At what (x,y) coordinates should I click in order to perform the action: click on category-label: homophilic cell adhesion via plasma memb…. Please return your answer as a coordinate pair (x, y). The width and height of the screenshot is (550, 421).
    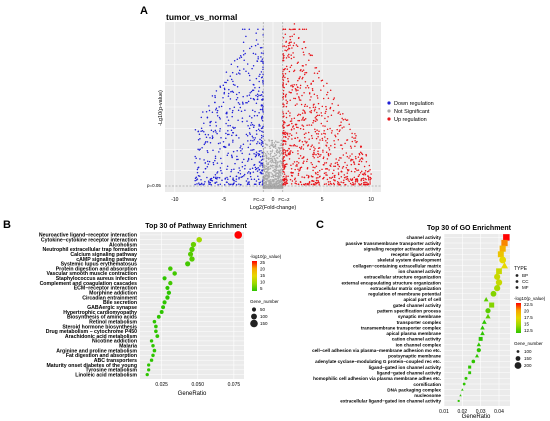
    Looking at the image, I should click on (377, 378).